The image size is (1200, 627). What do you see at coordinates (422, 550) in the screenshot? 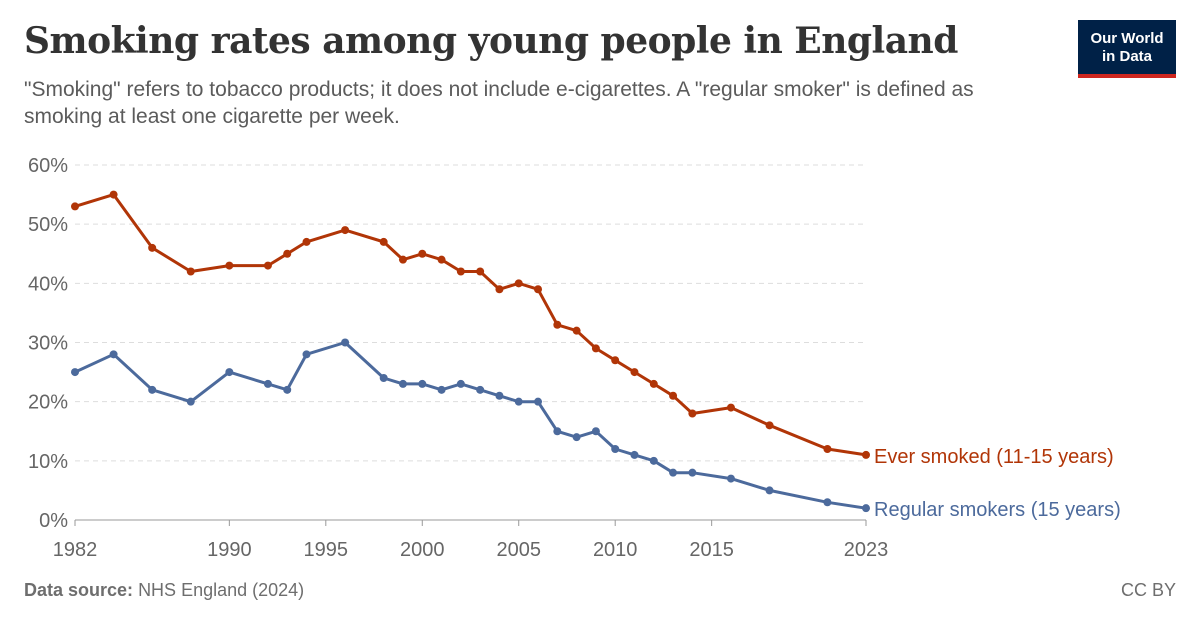
I see `x-tick-label: 2000` at bounding box center [422, 550].